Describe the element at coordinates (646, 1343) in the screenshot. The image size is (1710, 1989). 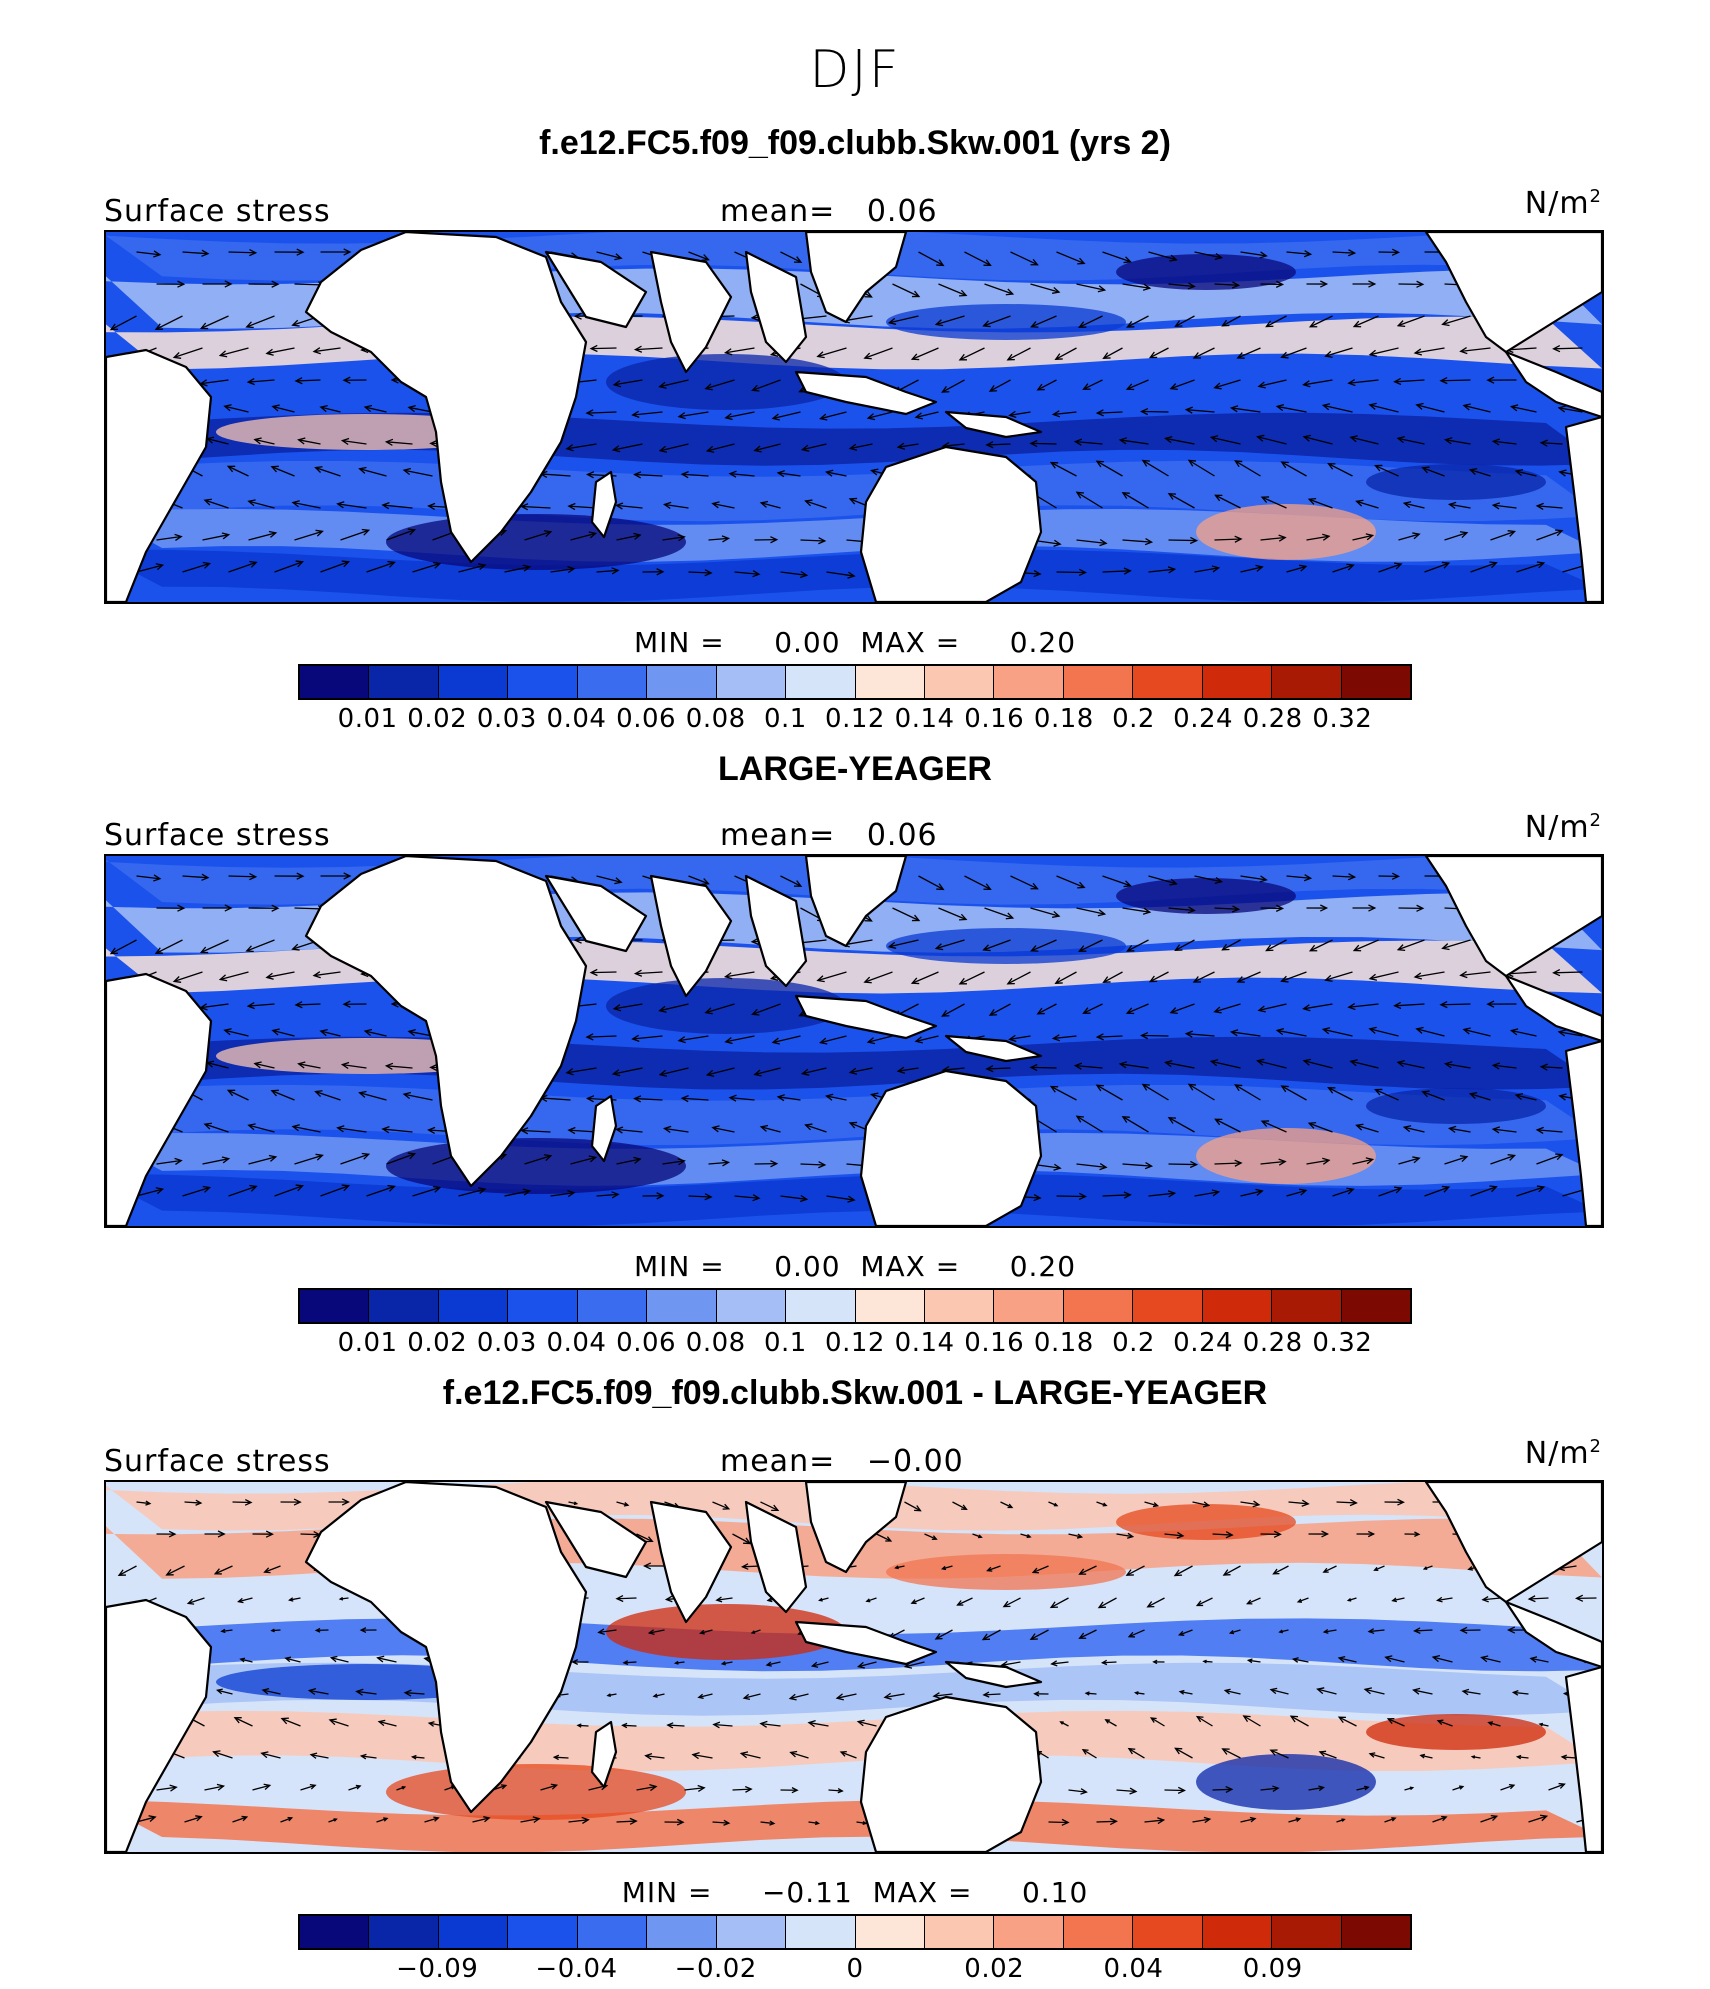
I see `colorbar-tick-label: 0.06` at that location.